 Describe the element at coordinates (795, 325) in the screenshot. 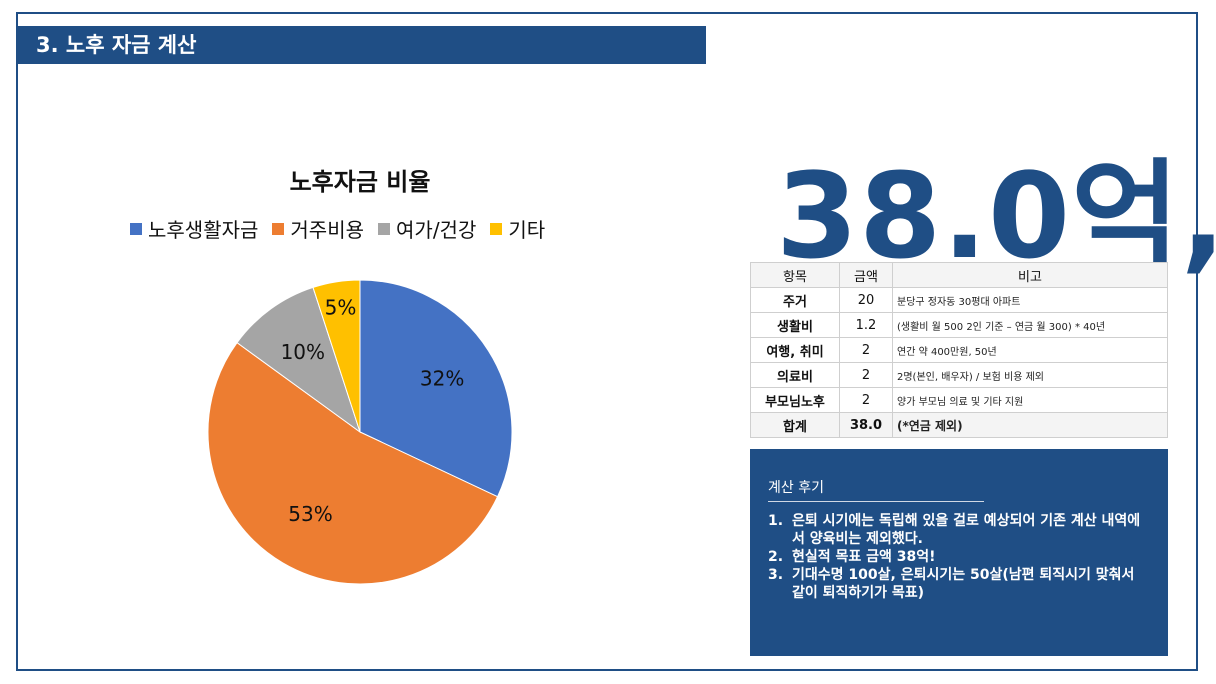

I see `row-item: 생활비` at that location.